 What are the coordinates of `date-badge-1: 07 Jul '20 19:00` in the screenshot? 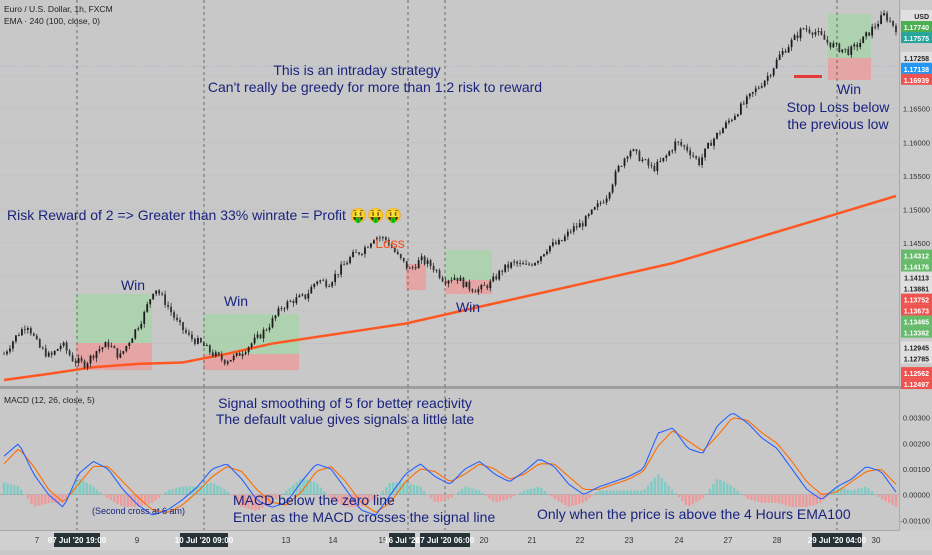 It's located at (77, 540).